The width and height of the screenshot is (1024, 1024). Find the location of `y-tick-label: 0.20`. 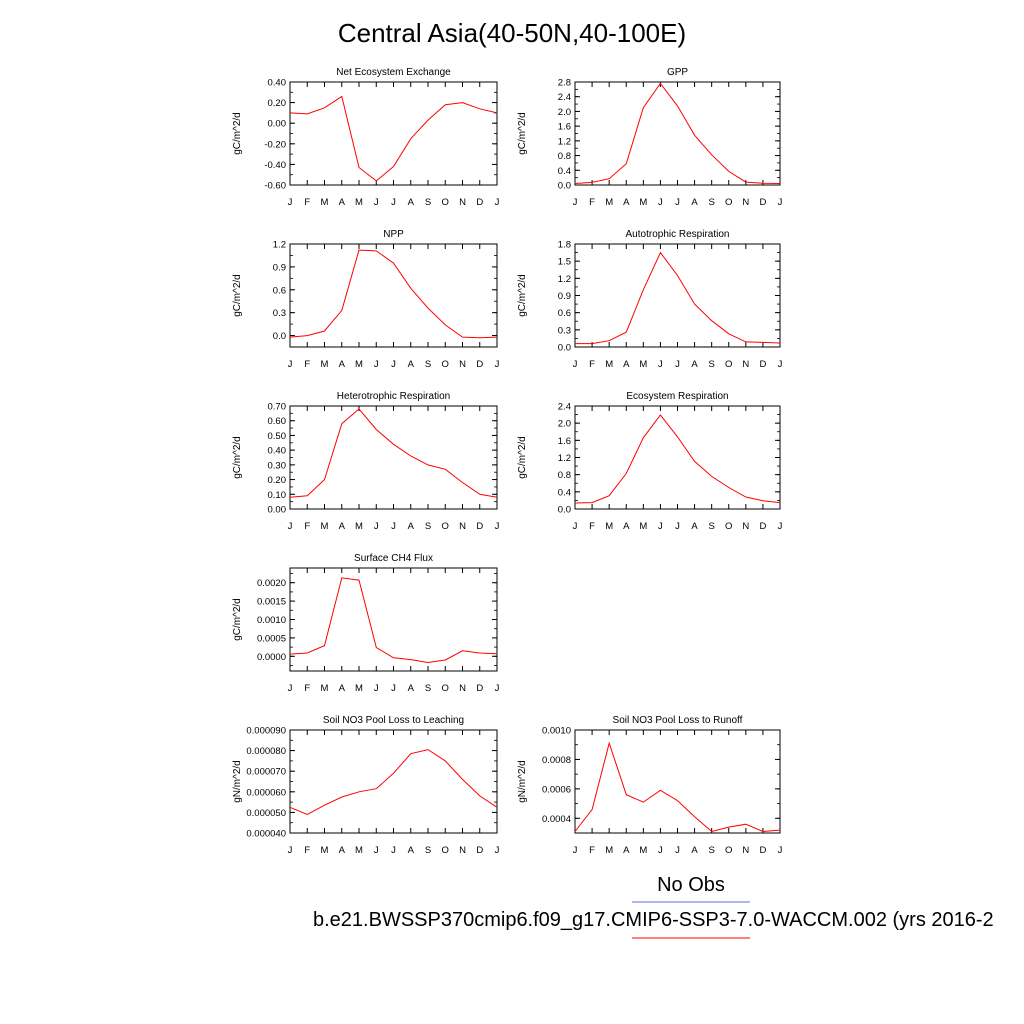

y-tick-label: 0.20 is located at coordinates (277, 103).